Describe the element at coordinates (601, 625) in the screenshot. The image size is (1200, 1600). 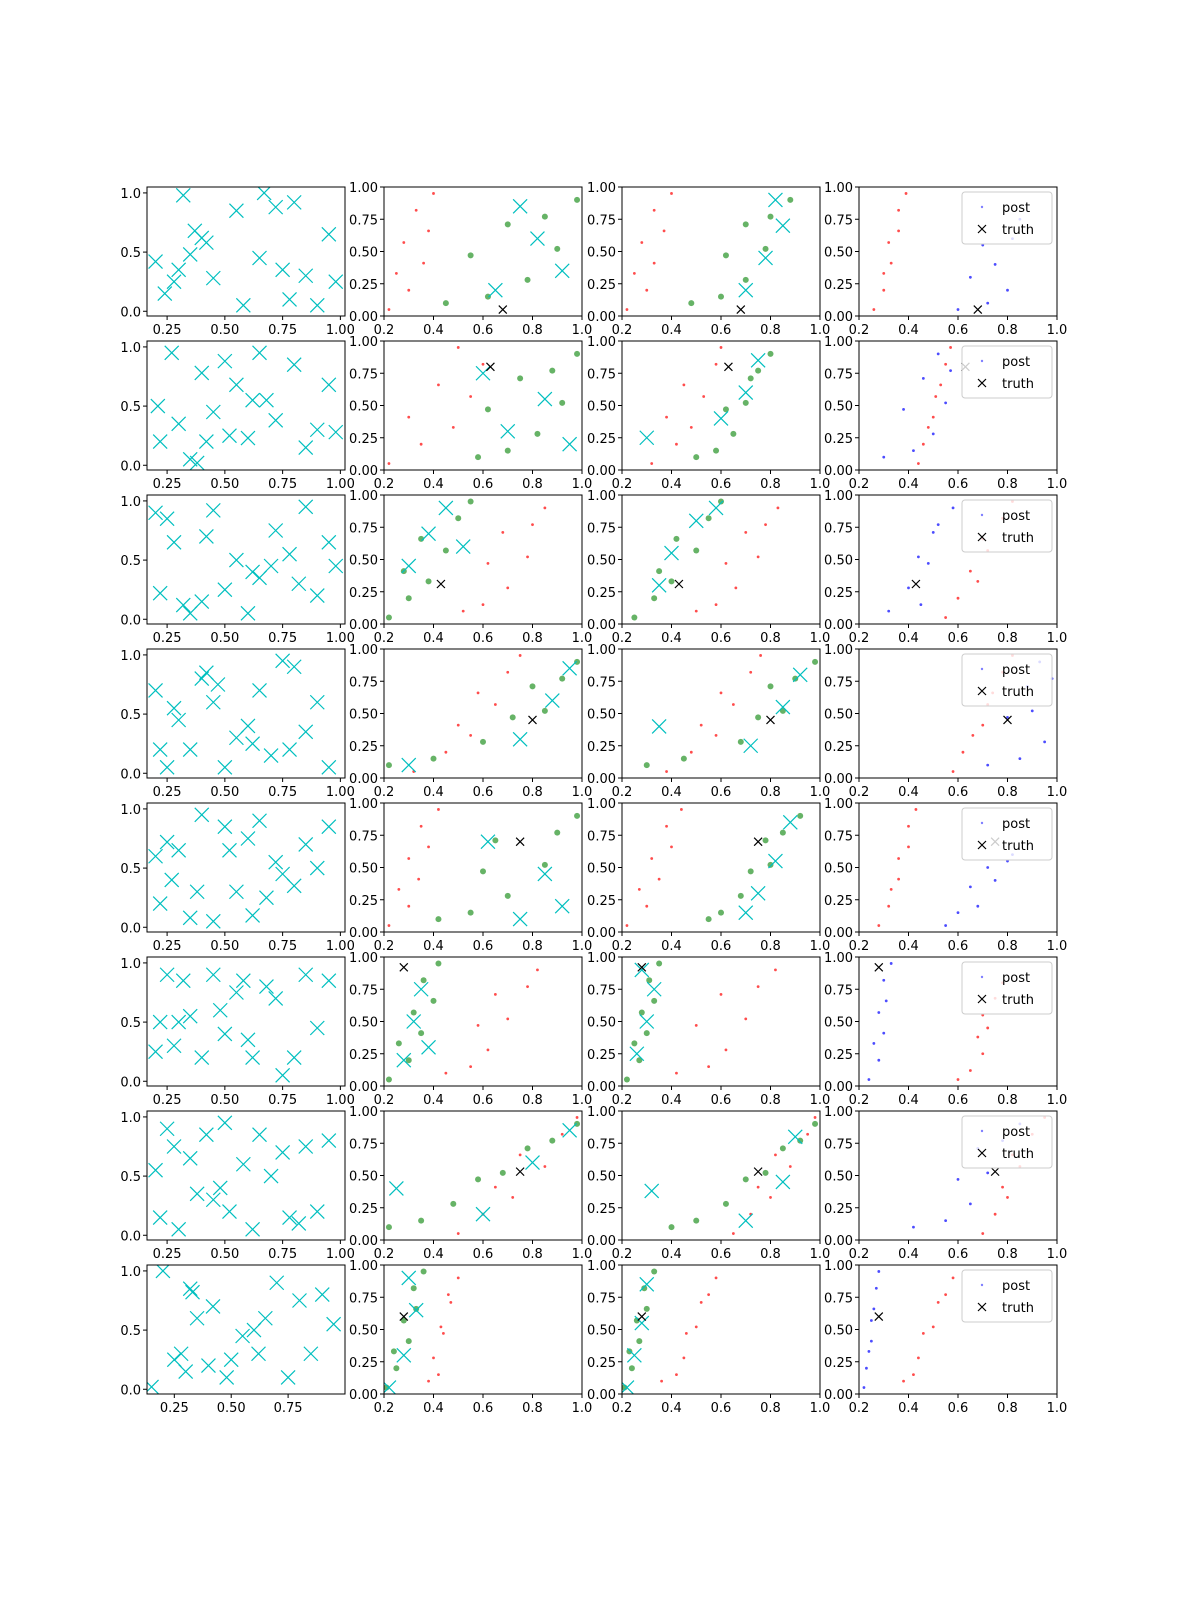
I see `y-tick-label: 0.00` at that location.